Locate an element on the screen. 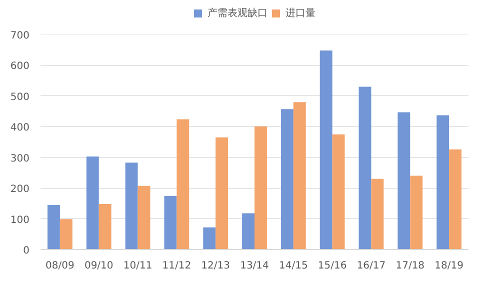 The width and height of the screenshot is (480, 288). x-tick-label: 11/12 is located at coordinates (177, 266).